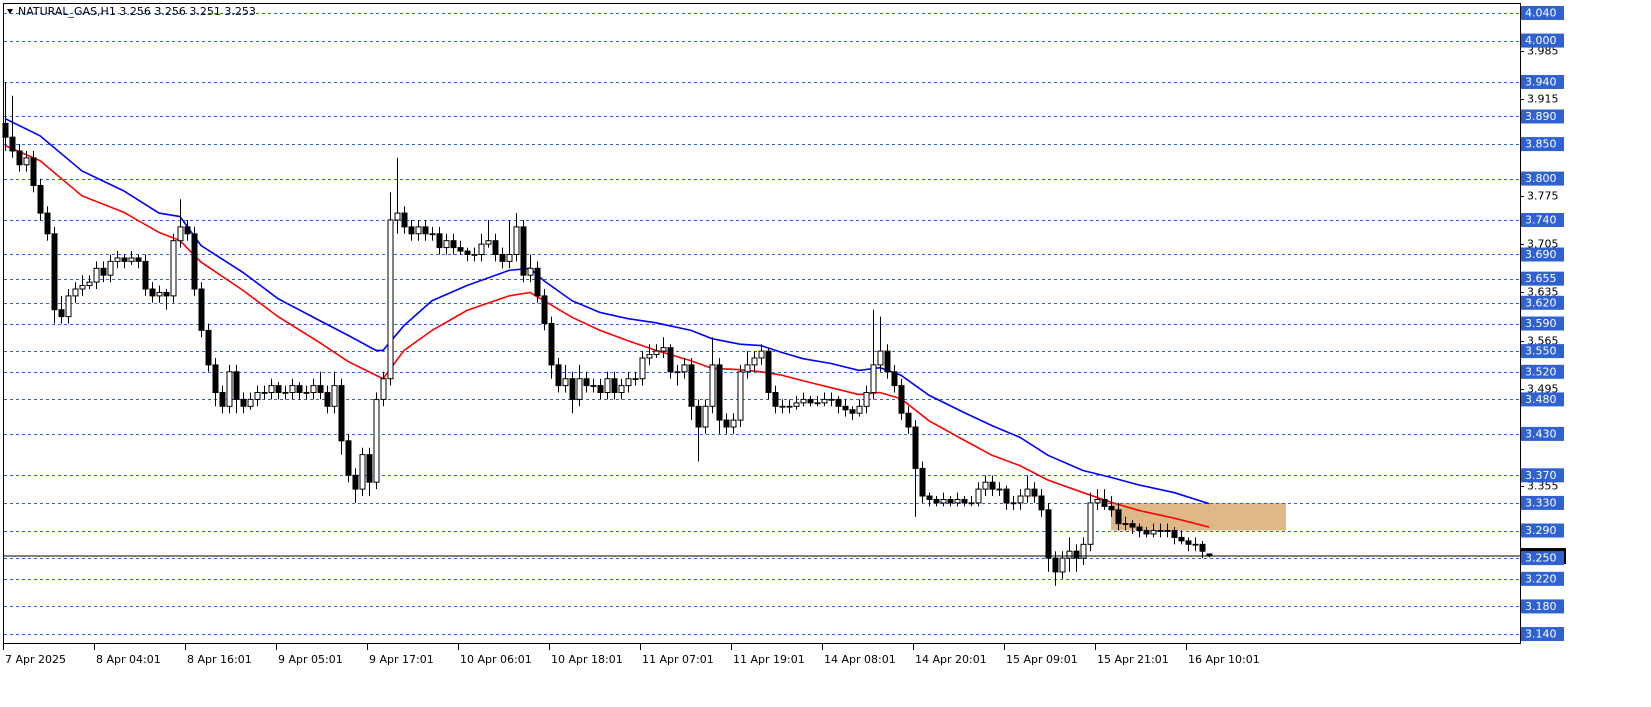  What do you see at coordinates (1541, 40) in the screenshot?
I see `level-label: 4.000` at bounding box center [1541, 40].